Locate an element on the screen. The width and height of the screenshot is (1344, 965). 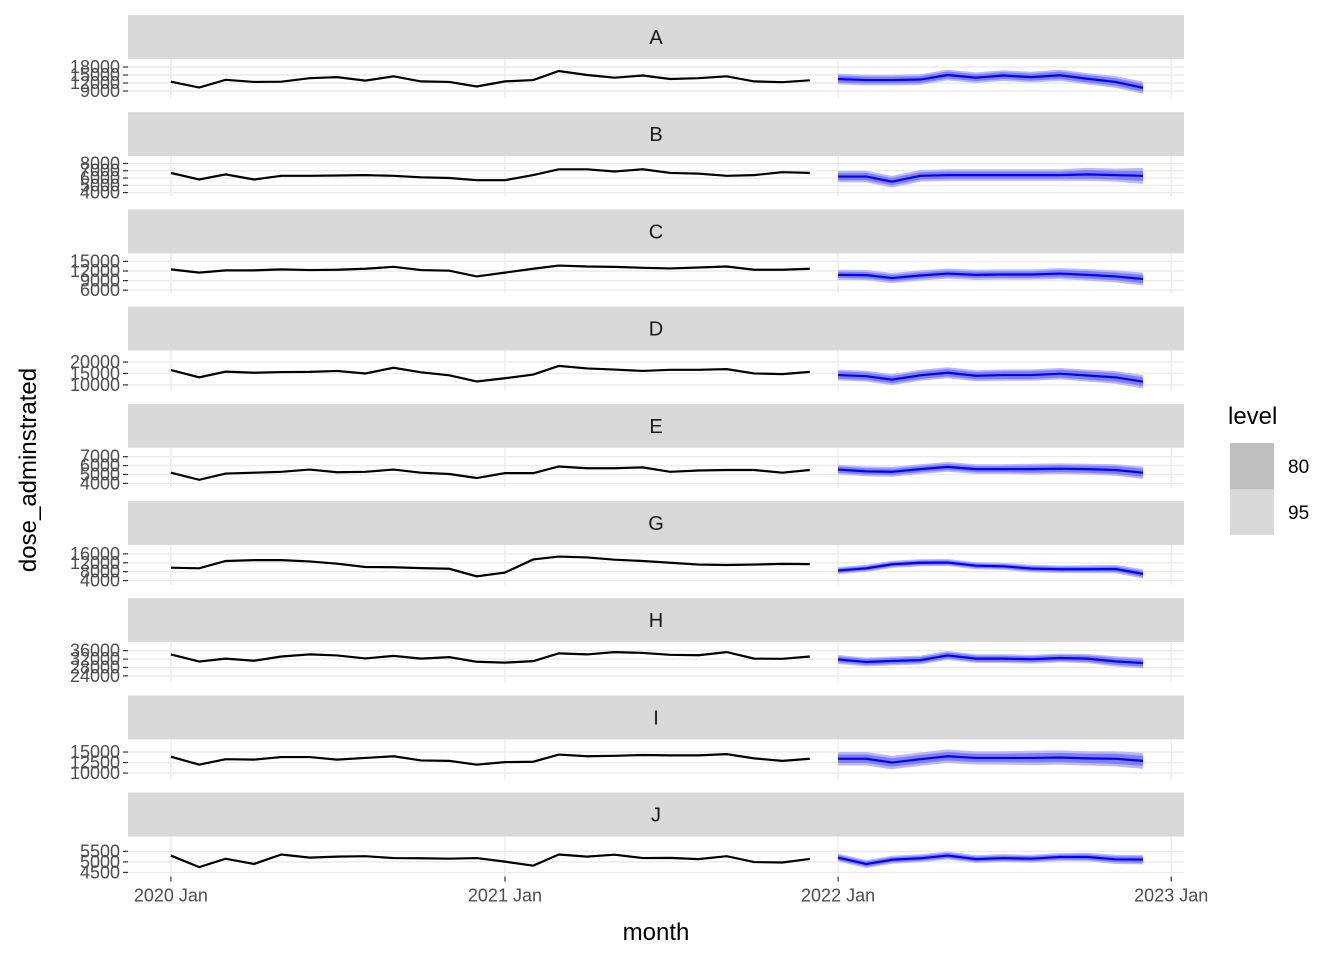
y-tick-label: 16000 is located at coordinates (95, 554).